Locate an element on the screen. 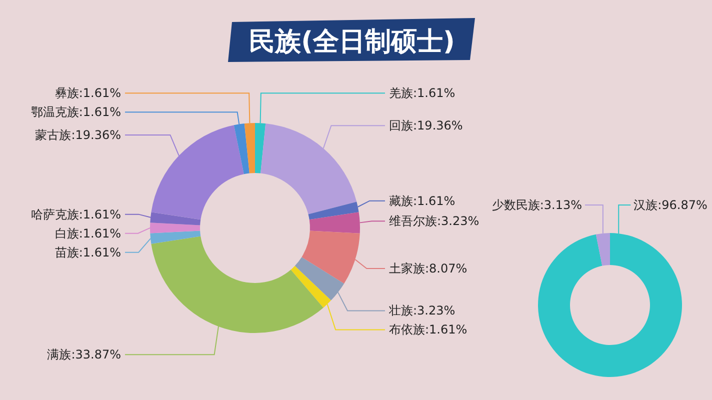 This screenshot has width=712, height=400. slice-label: 汉族:96.87% is located at coordinates (671, 205).